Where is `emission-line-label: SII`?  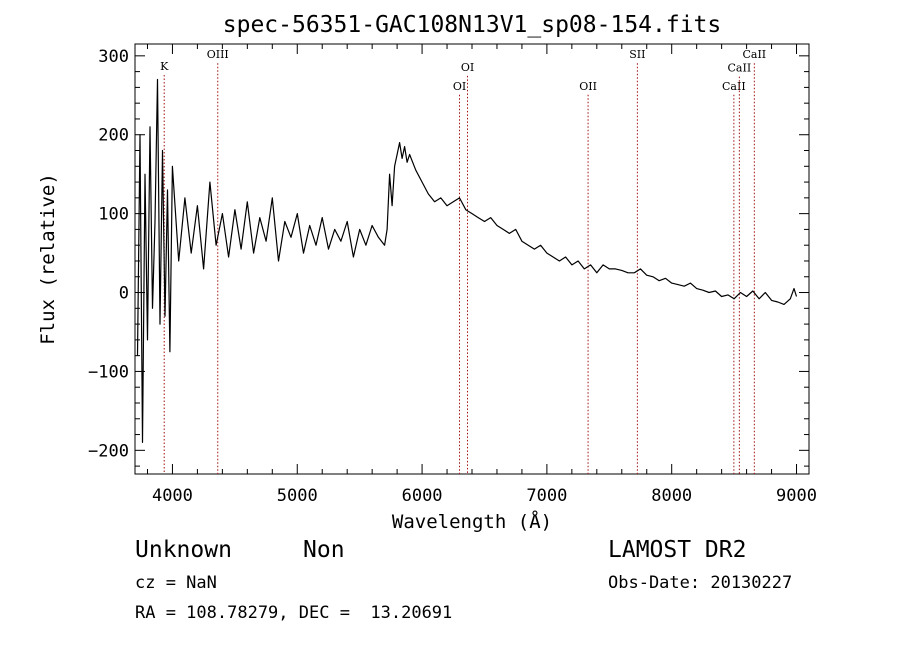
emission-line-label: SII is located at coordinates (637, 54).